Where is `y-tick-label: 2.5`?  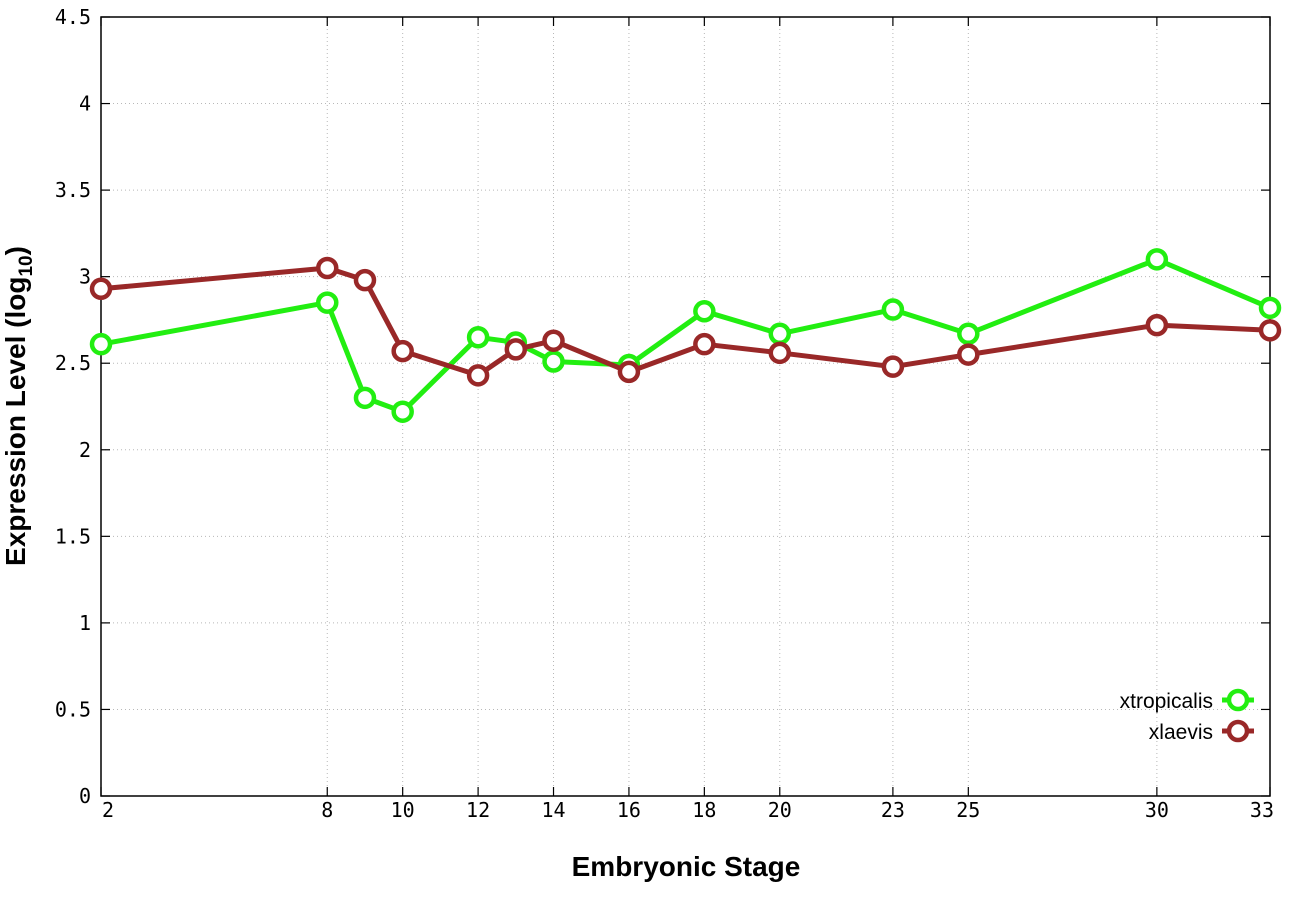
y-tick-label: 2.5 is located at coordinates (73, 363).